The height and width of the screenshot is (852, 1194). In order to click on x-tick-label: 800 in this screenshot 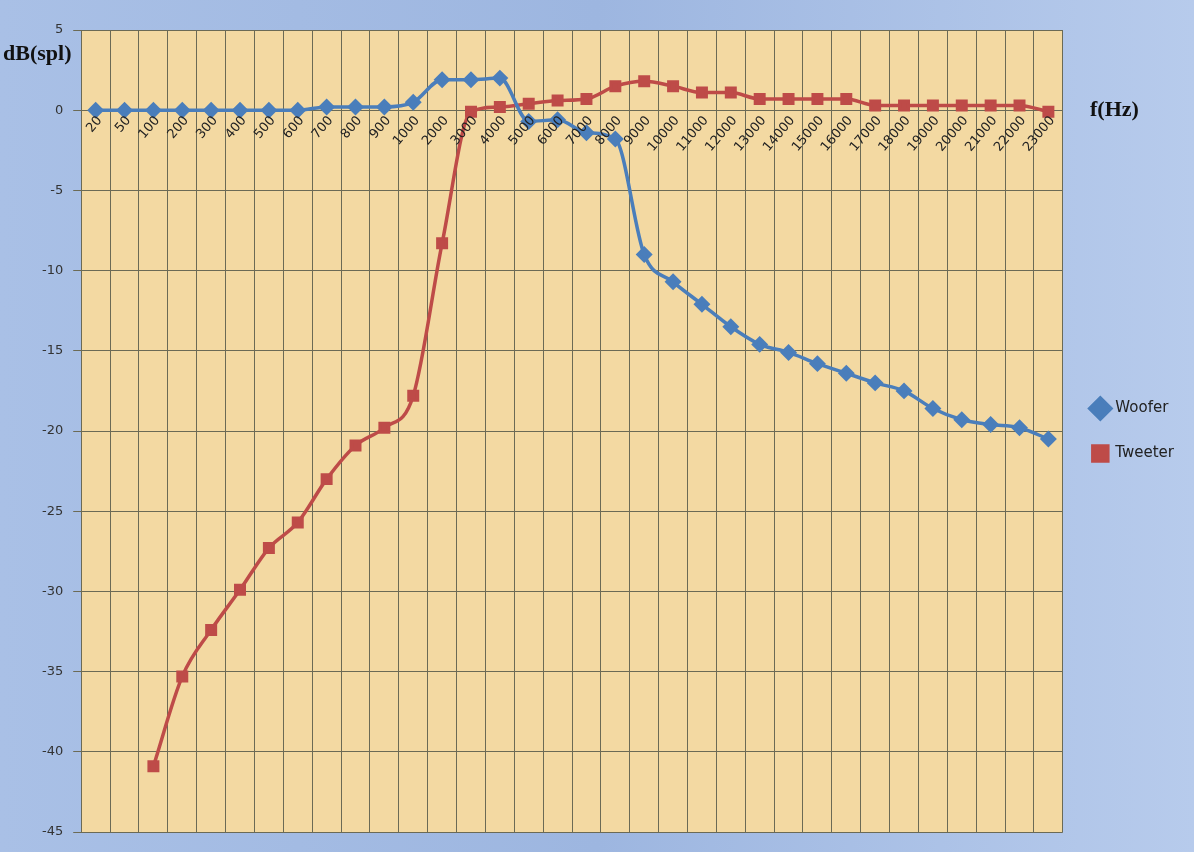, I will do `click(350, 127)`.